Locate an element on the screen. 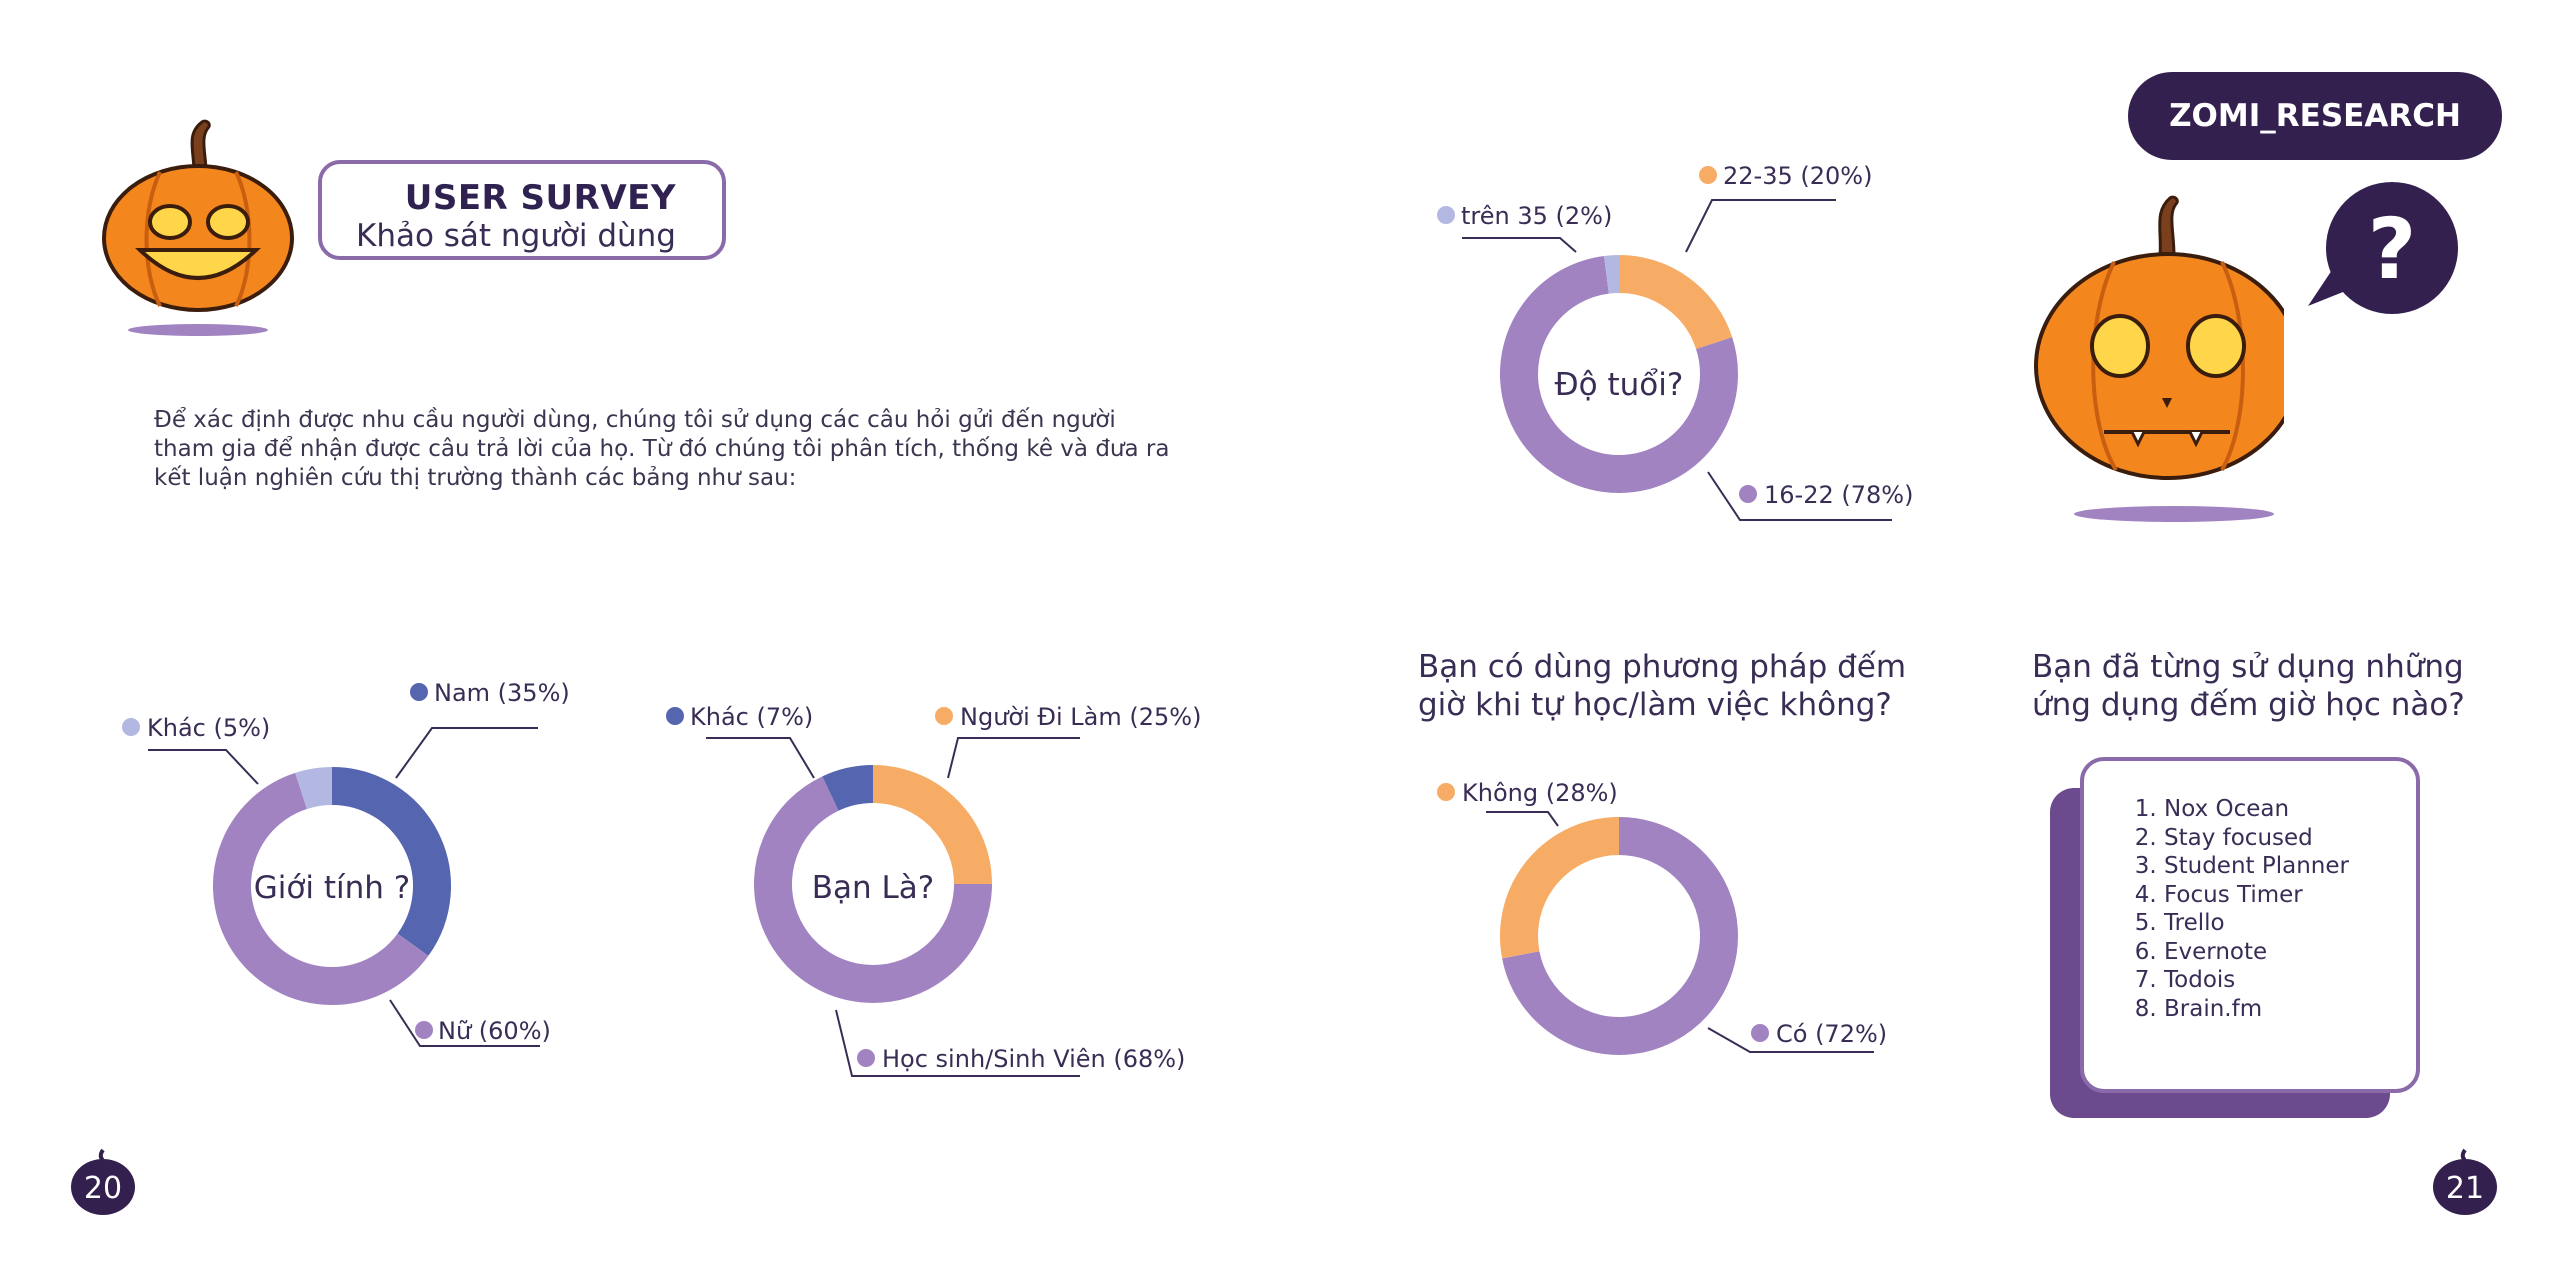 This screenshot has height=1280, width=2560. page-number-right-badge: 21 is located at coordinates (2465, 1181).